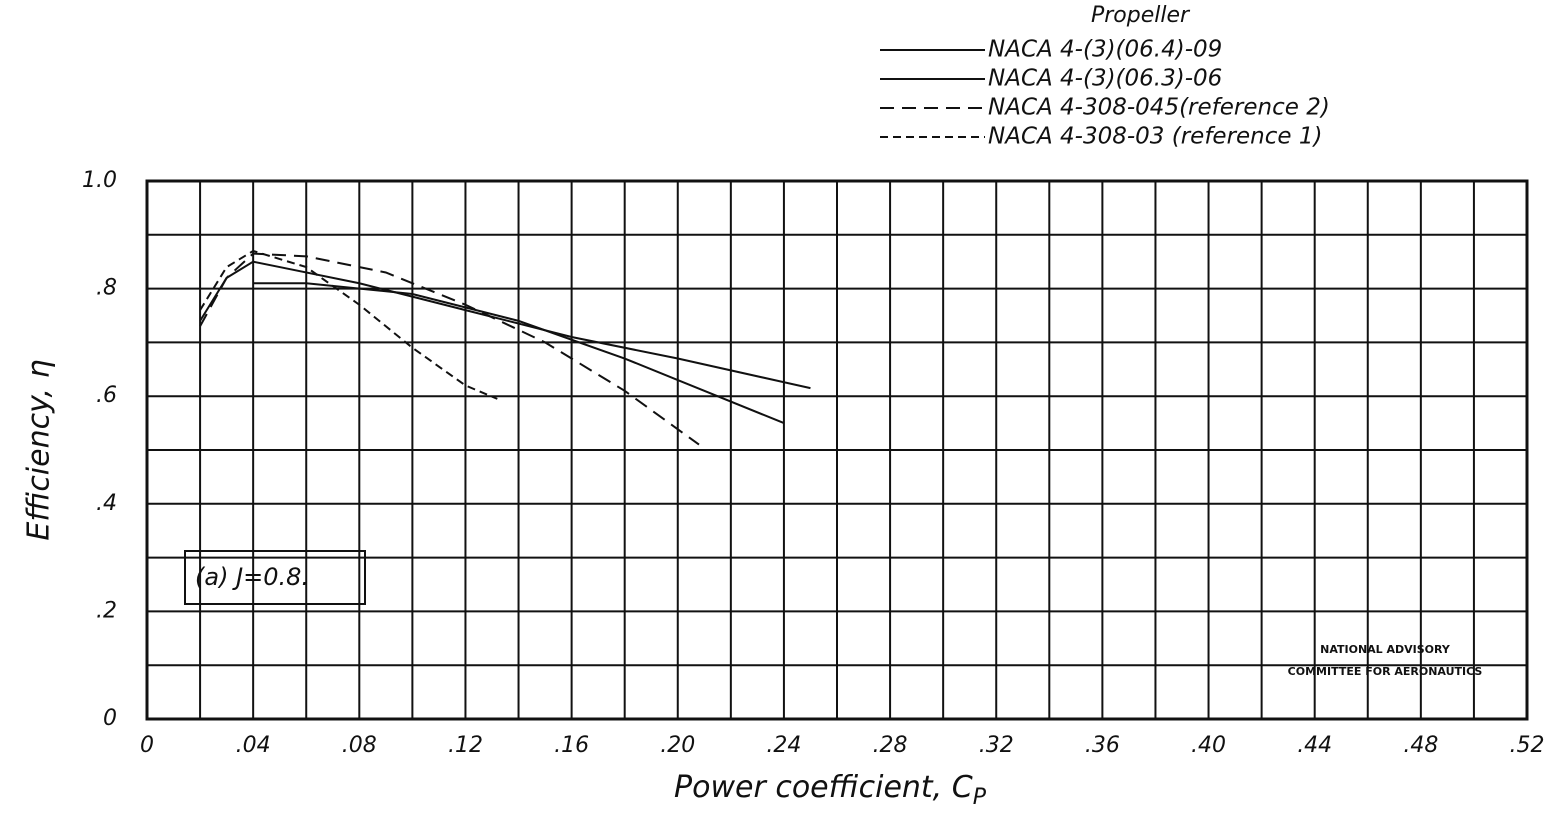 Image resolution: width=1556 pixels, height=815 pixels. Describe the element at coordinates (253, 745) in the screenshot. I see `x-tick-label: .04` at that location.